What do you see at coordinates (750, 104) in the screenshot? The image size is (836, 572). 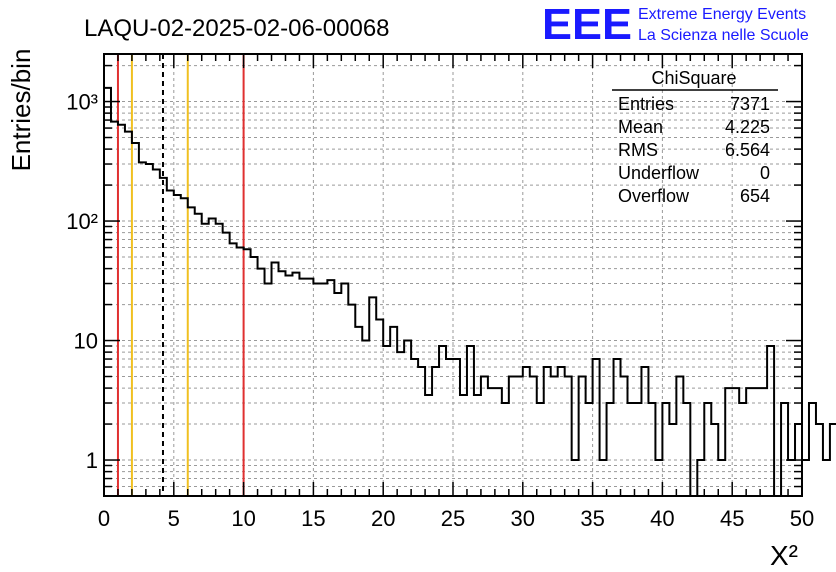 I see `stats-value-entries: 7371` at bounding box center [750, 104].